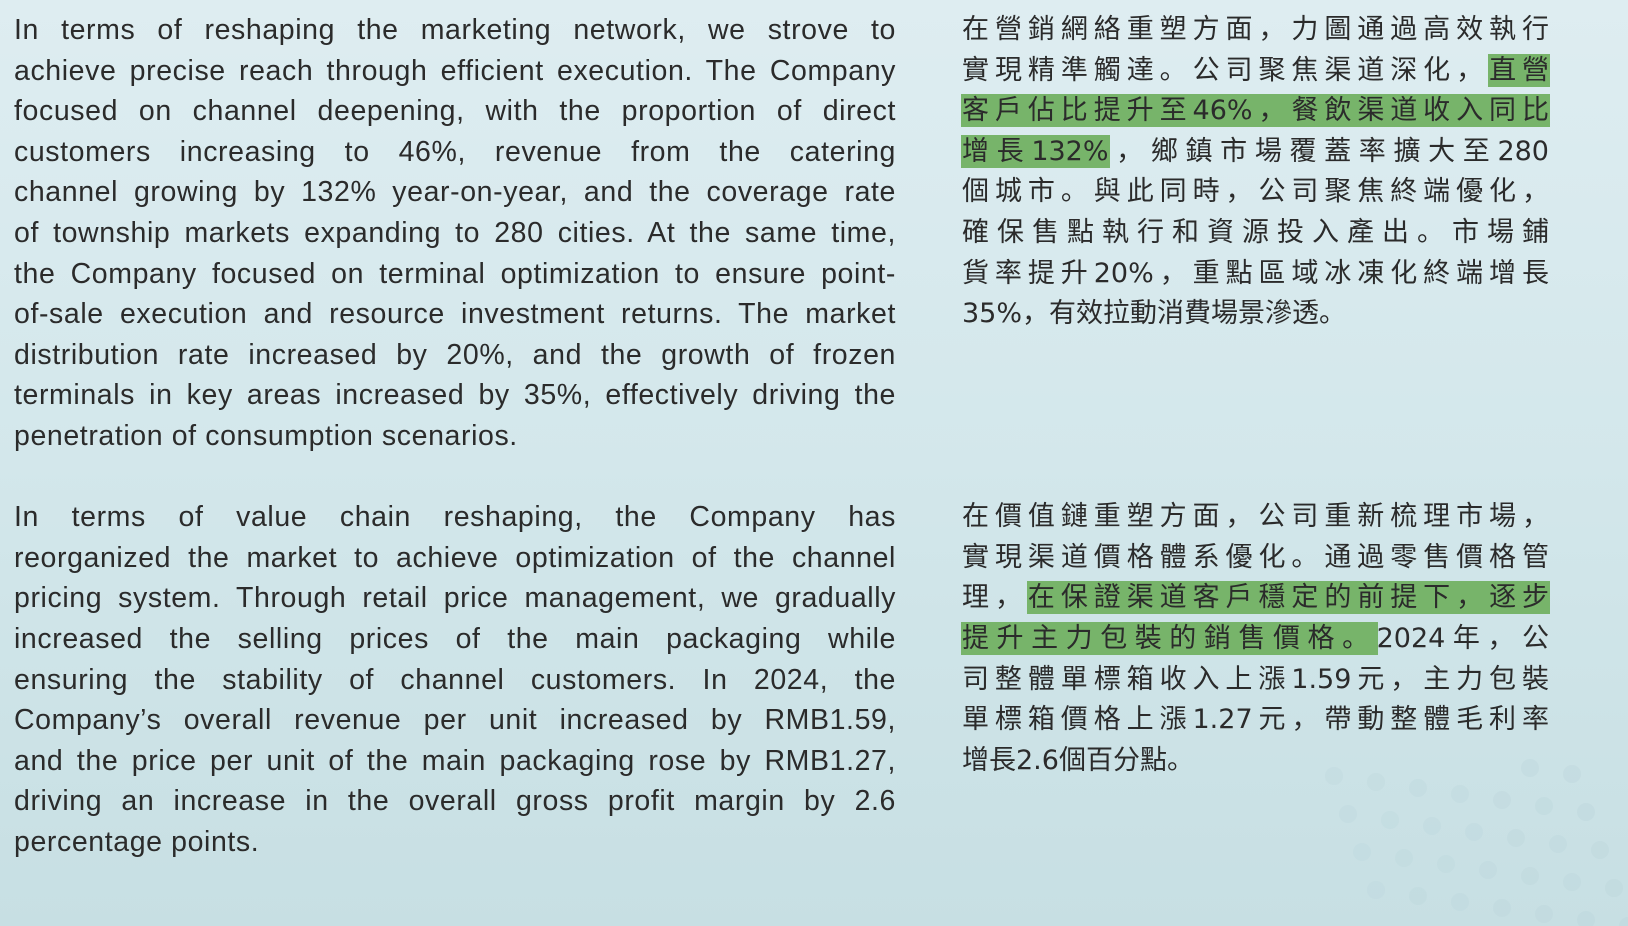 This screenshot has width=1628, height=926. I want to click on text-segment: 實現精準觸達。公司聚焦渠道深化，, so click(1226, 70).